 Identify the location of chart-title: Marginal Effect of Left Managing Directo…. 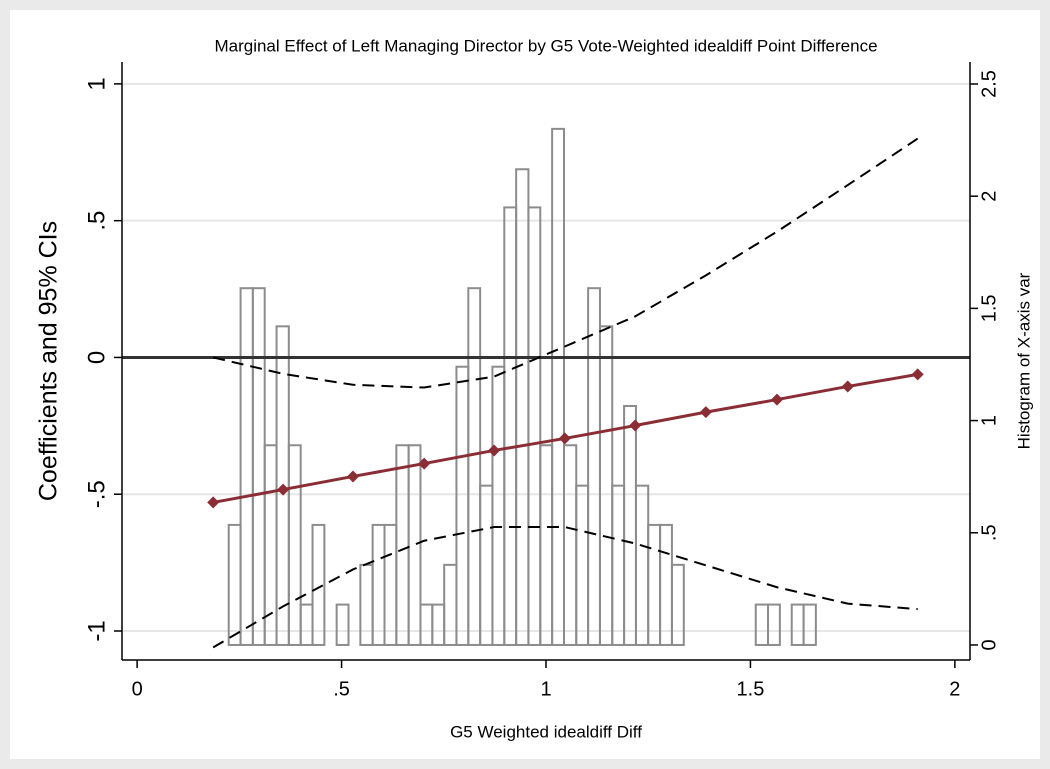
(545, 45).